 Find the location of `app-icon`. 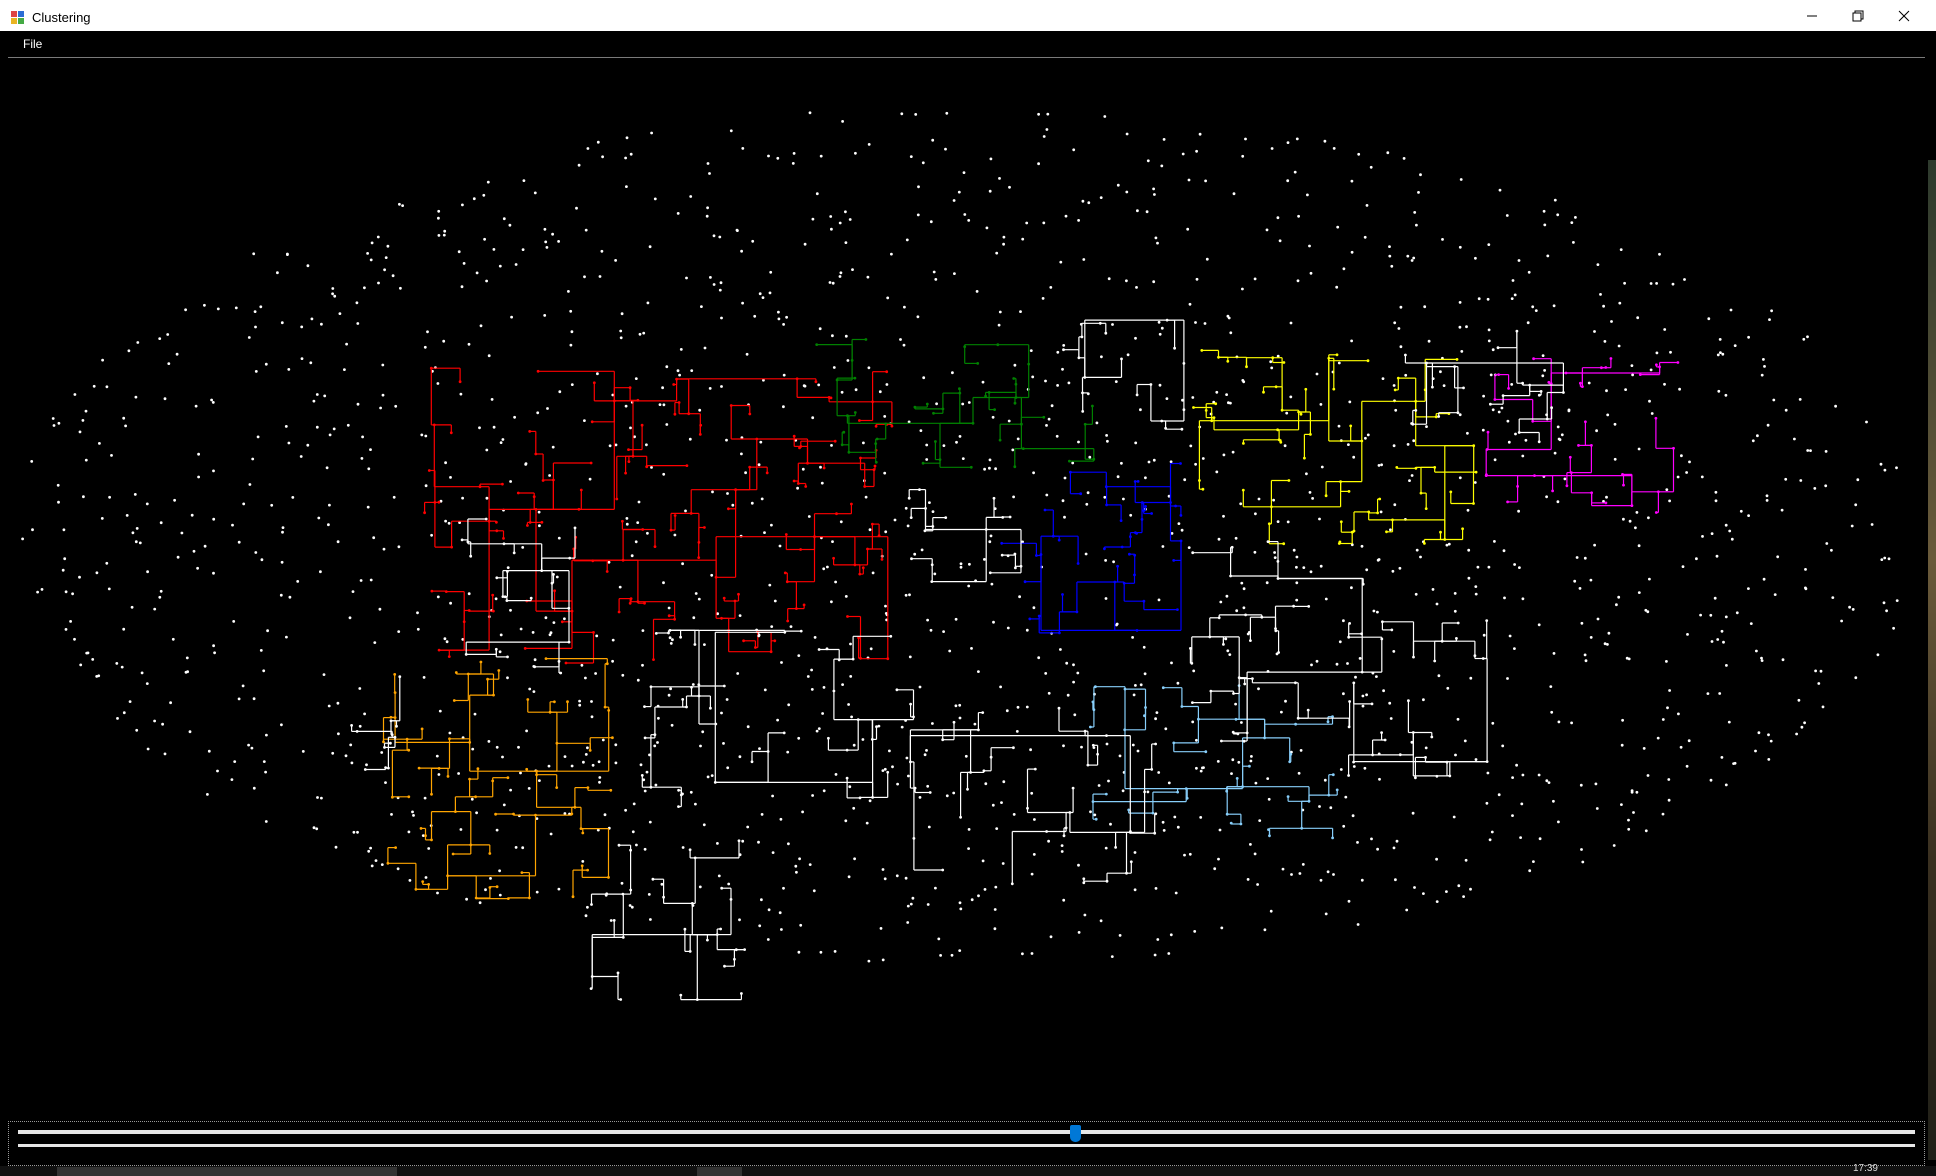

app-icon is located at coordinates (18, 18).